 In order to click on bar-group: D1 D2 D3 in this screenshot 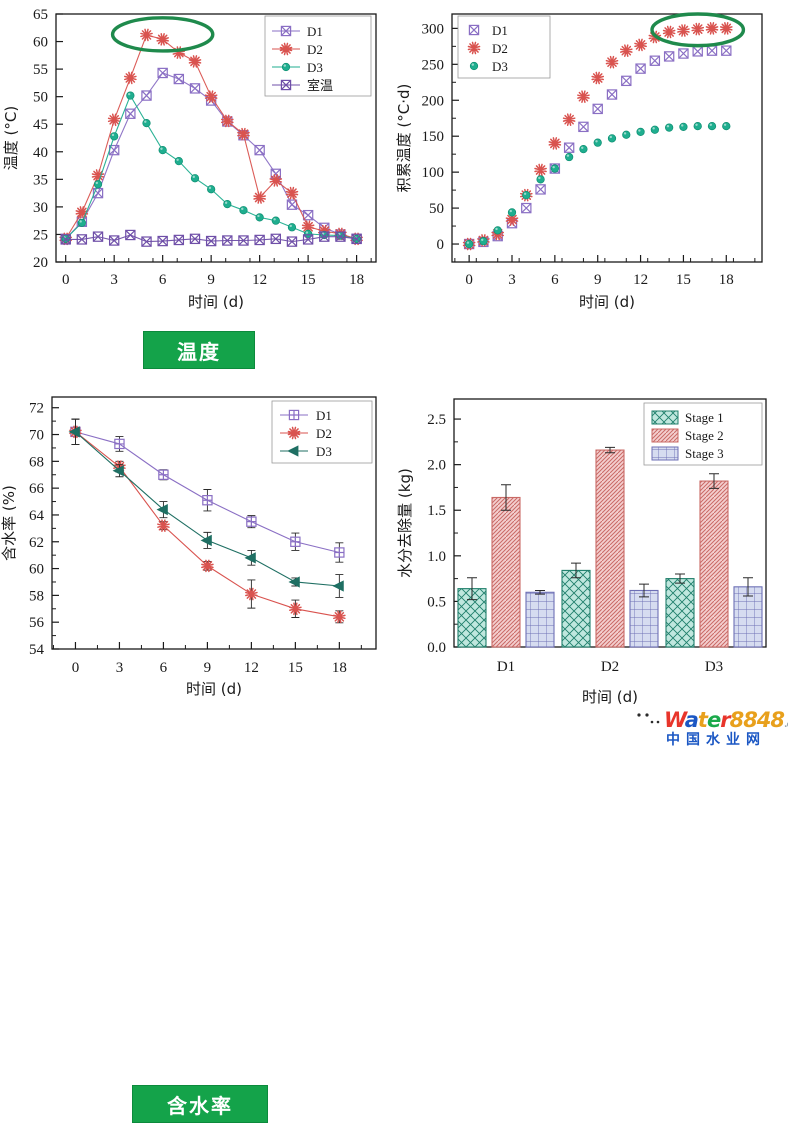, I will do `click(610, 560)`.